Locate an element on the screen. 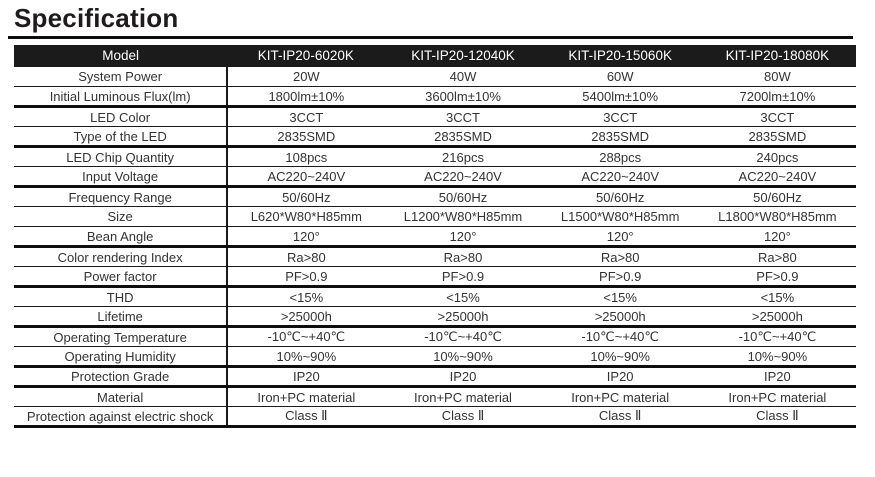 The width and height of the screenshot is (875, 477). row-label: Frequency Range is located at coordinates (121, 197).